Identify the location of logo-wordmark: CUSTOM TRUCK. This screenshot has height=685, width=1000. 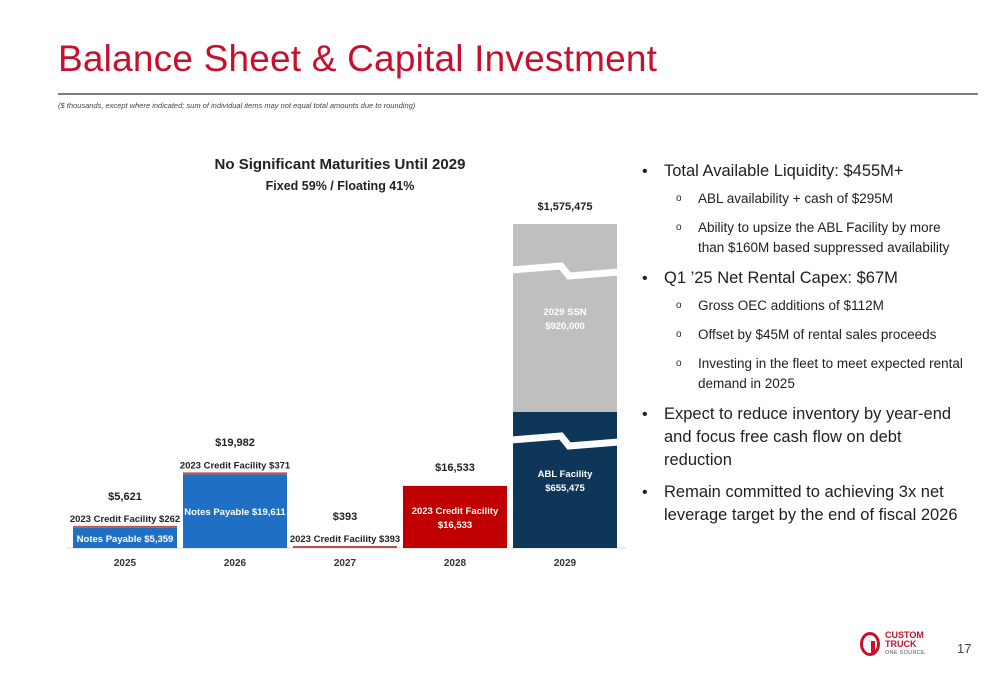
(904, 639).